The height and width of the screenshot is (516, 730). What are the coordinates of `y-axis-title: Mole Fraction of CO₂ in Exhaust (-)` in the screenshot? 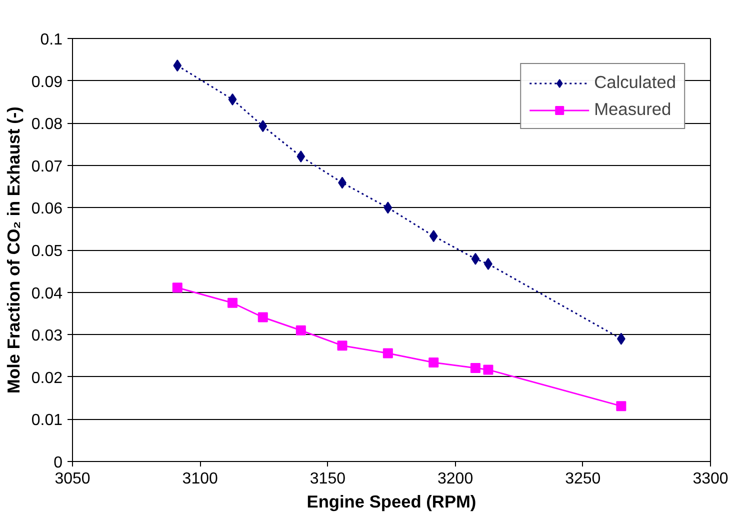 It's located at (13, 250).